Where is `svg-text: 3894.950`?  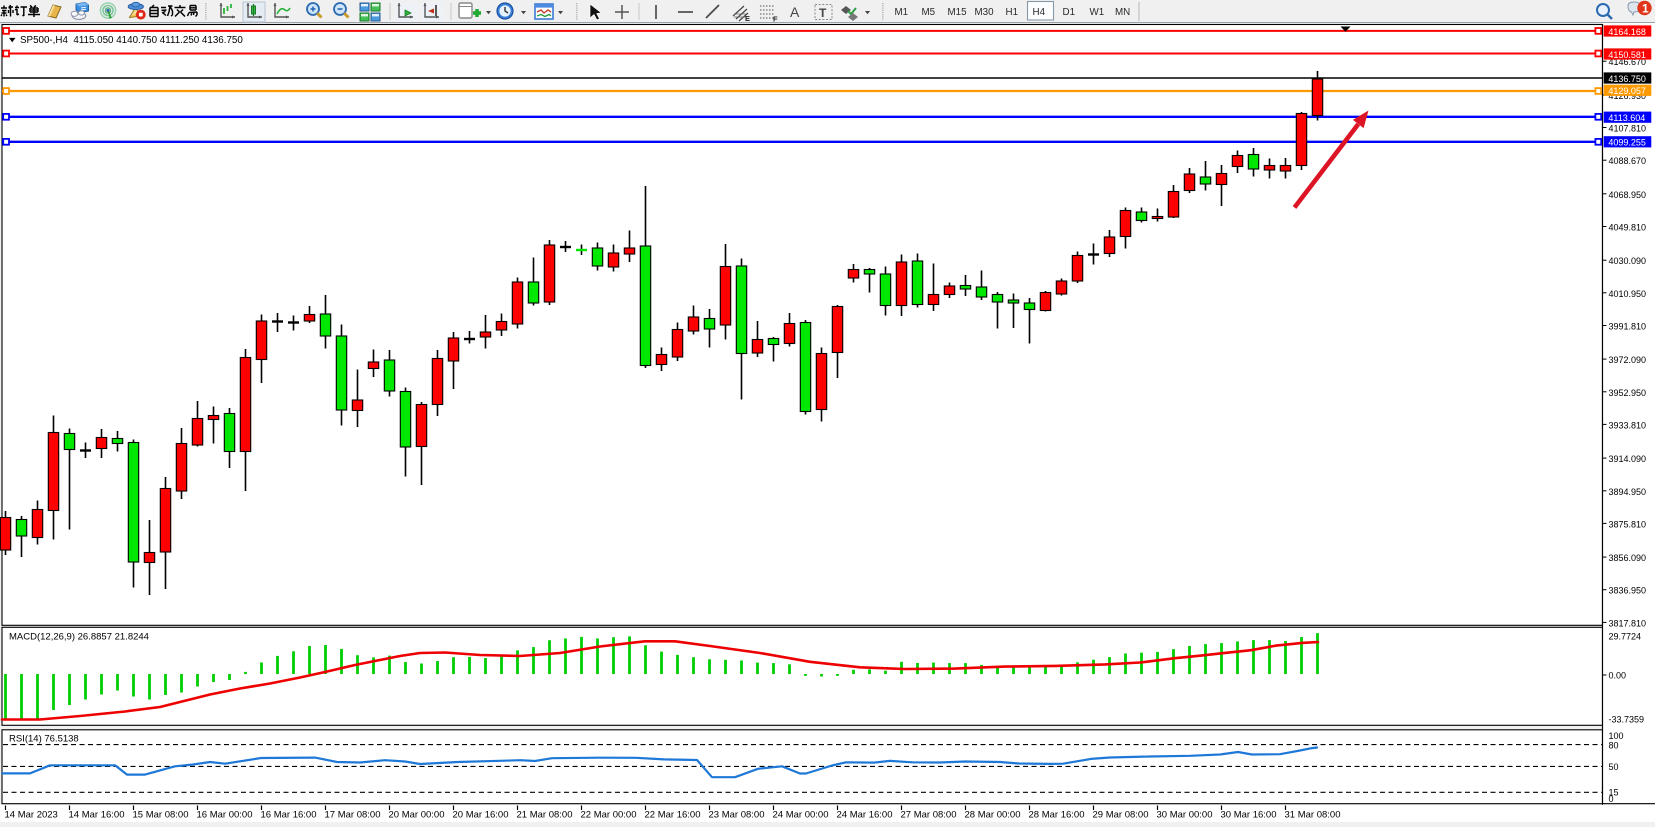
svg-text: 3894.950 is located at coordinates (1628, 492).